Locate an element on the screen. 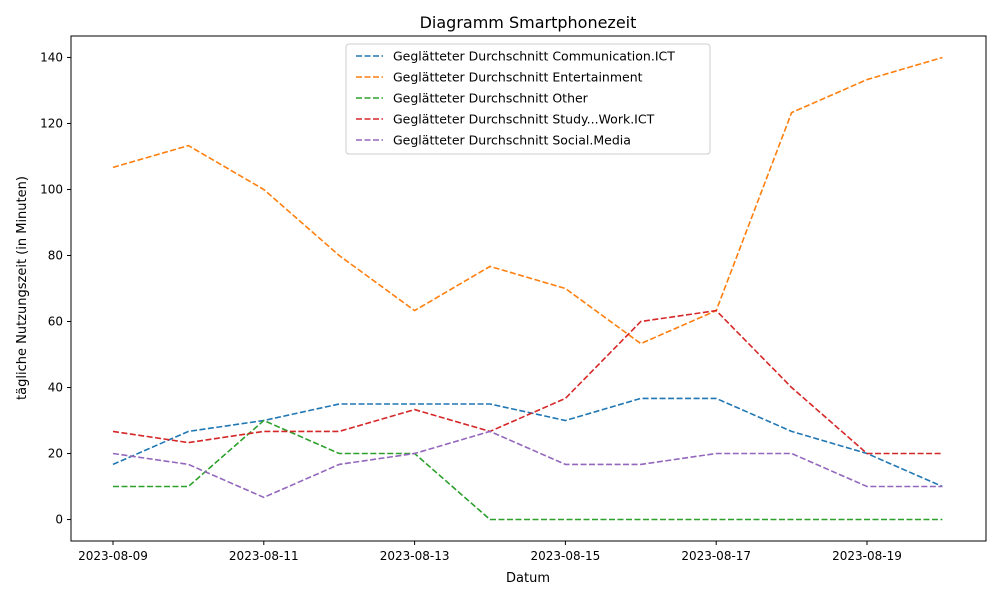 Image resolution: width=1000 pixels, height=604 pixels. y-tick-label: 140 is located at coordinates (51, 57).